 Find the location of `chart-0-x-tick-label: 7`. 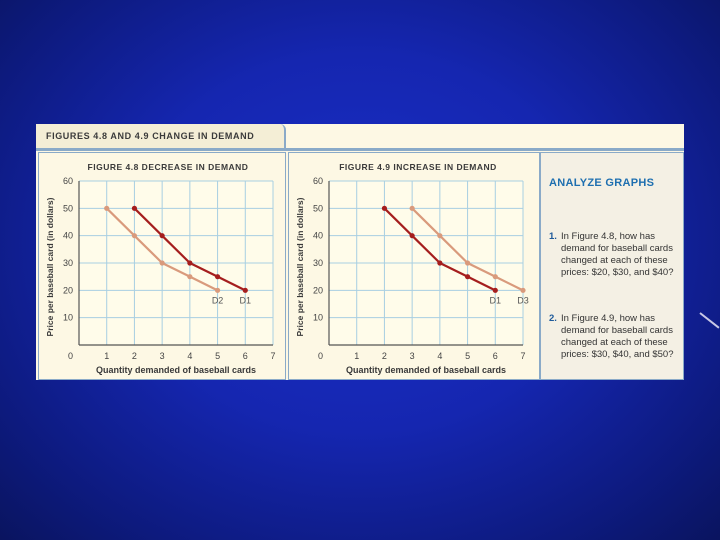

chart-0-x-tick-label: 7 is located at coordinates (272, 356).